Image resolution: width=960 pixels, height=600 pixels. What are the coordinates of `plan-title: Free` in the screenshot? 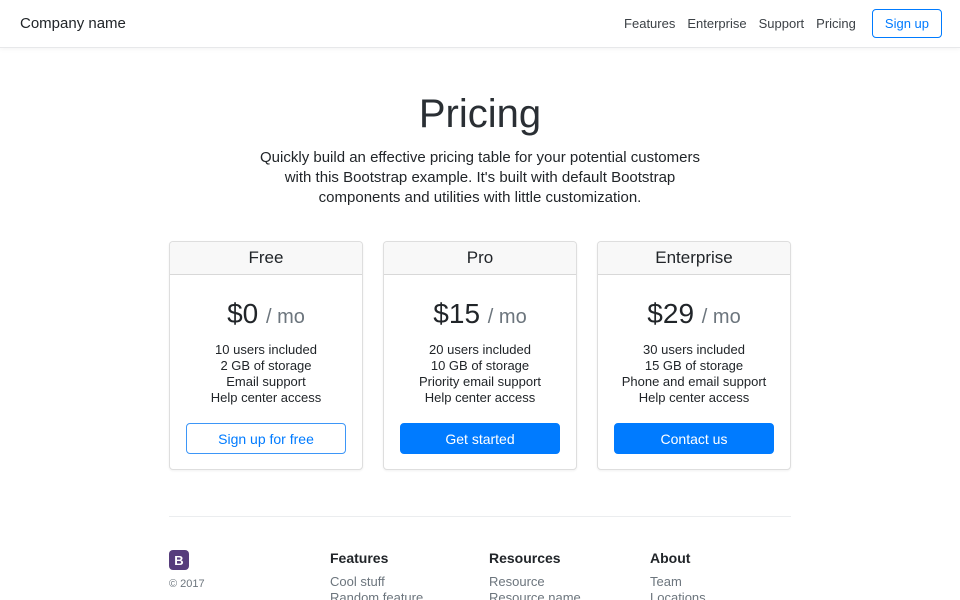 It's located at (266, 258).